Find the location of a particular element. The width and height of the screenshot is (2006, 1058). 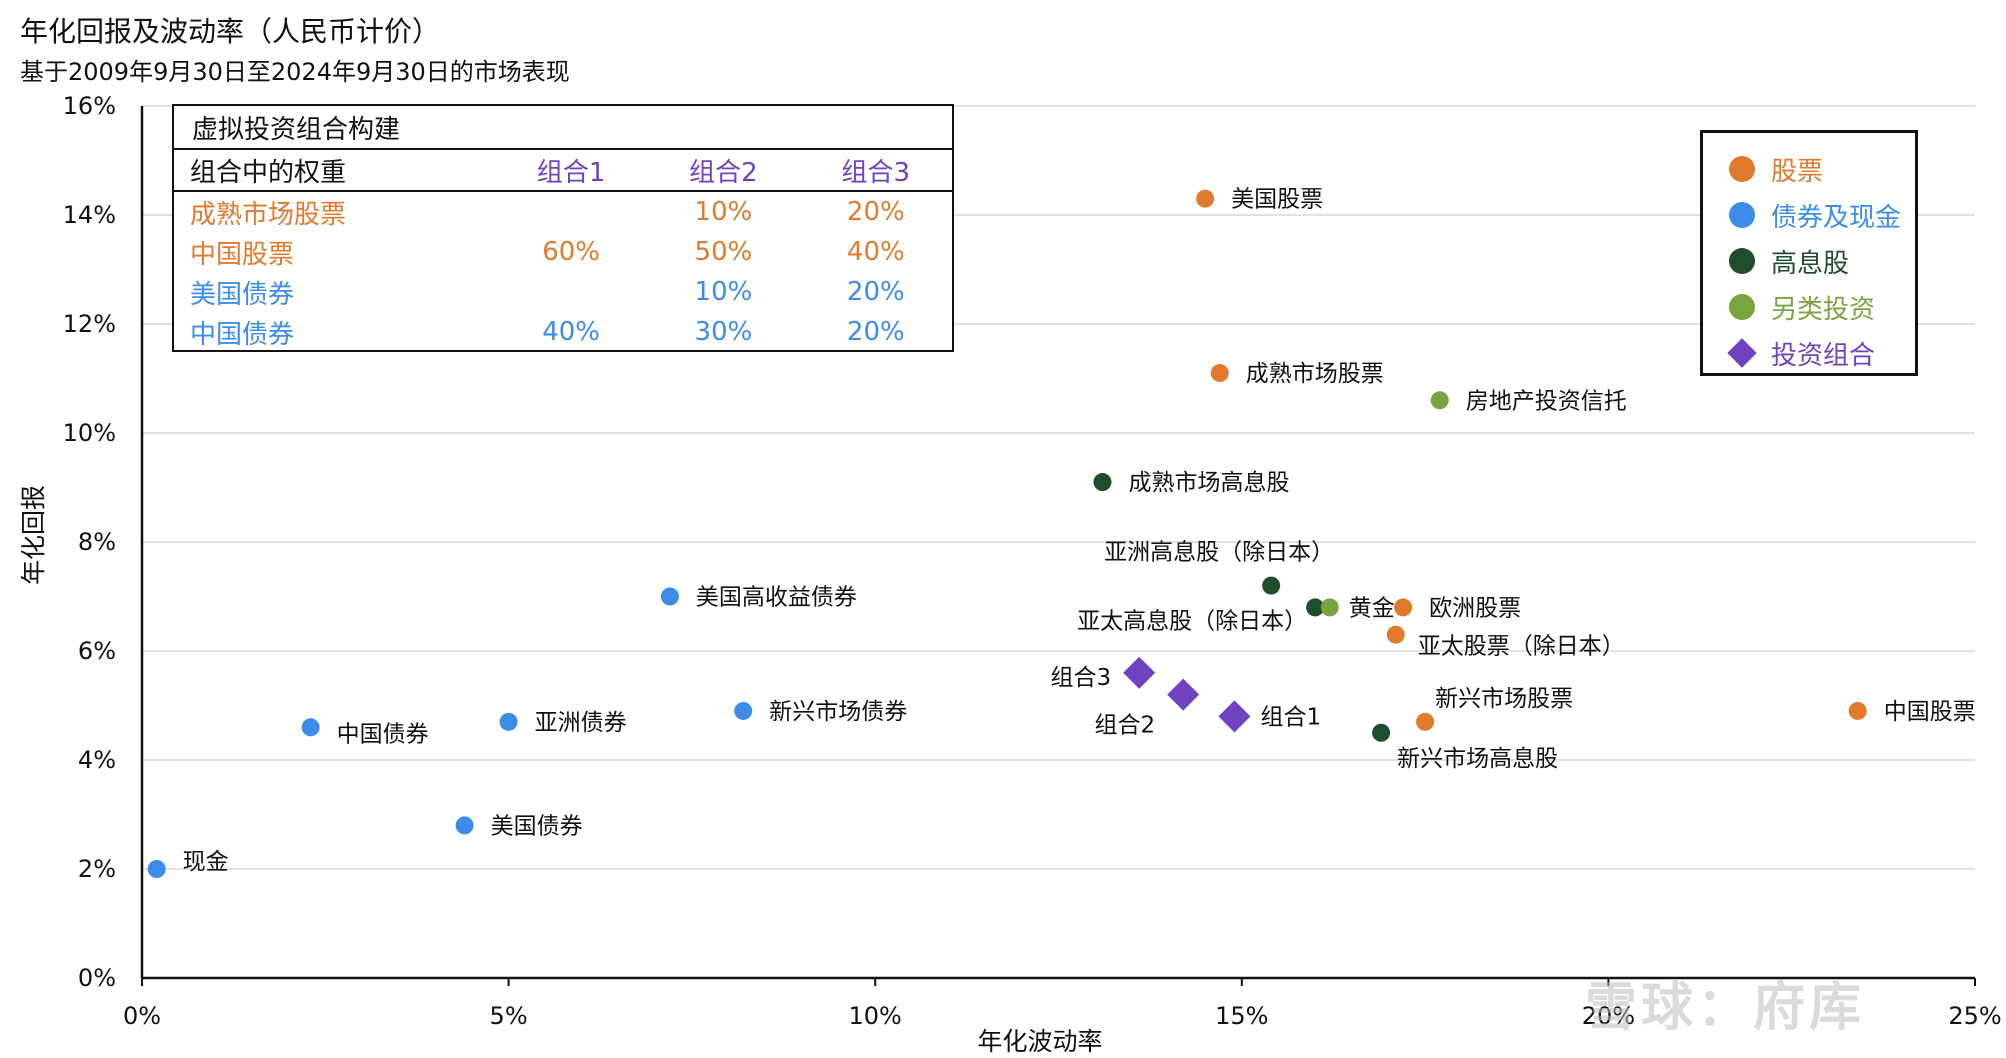

row-label: 中国股票 is located at coordinates (242, 254).